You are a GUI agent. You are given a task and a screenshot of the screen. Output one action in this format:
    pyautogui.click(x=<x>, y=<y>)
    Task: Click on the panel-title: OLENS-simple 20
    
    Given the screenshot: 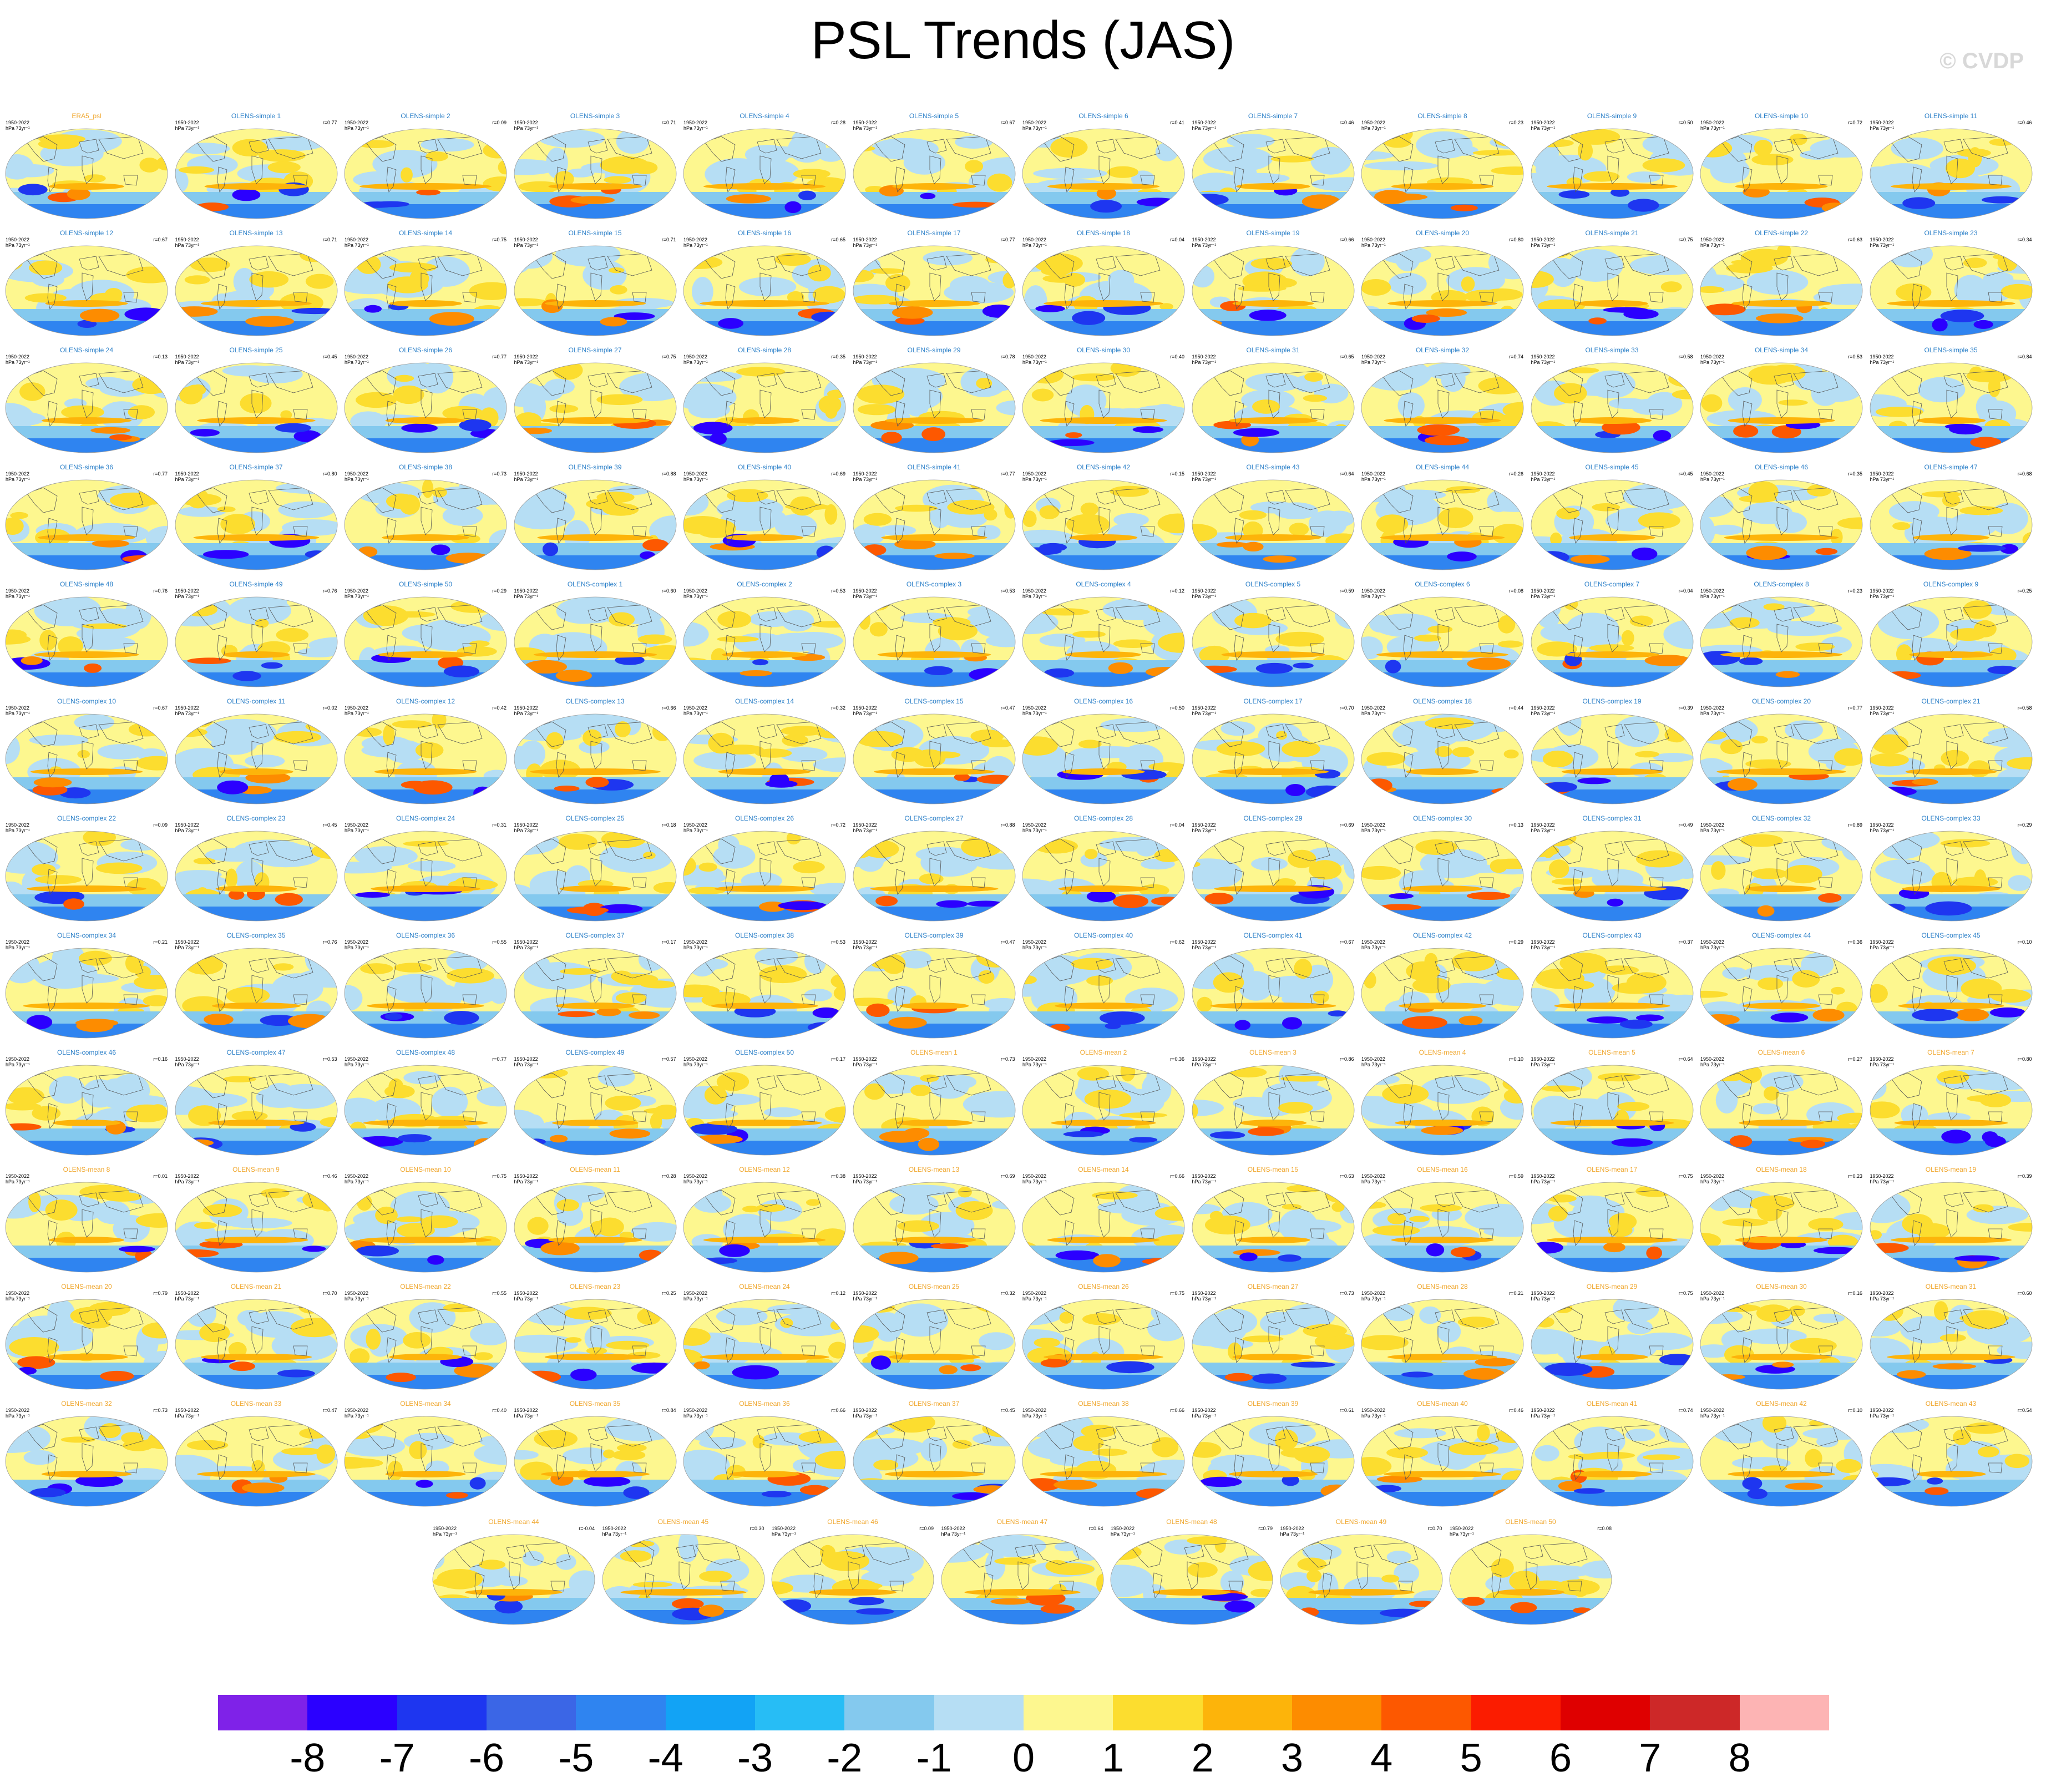 What is the action you would take?
    pyautogui.click(x=1442, y=233)
    